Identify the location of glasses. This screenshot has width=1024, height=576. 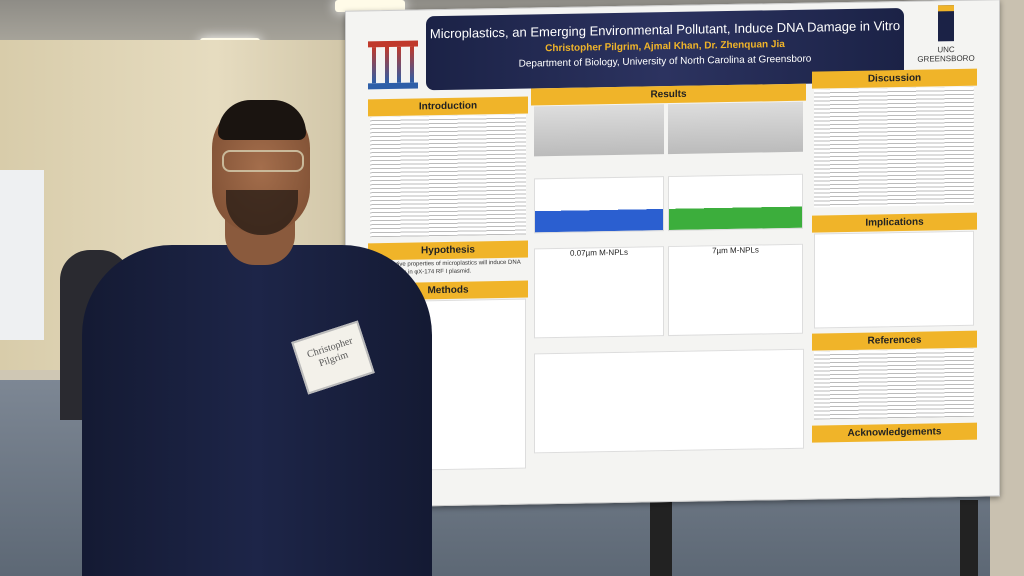
(263, 161).